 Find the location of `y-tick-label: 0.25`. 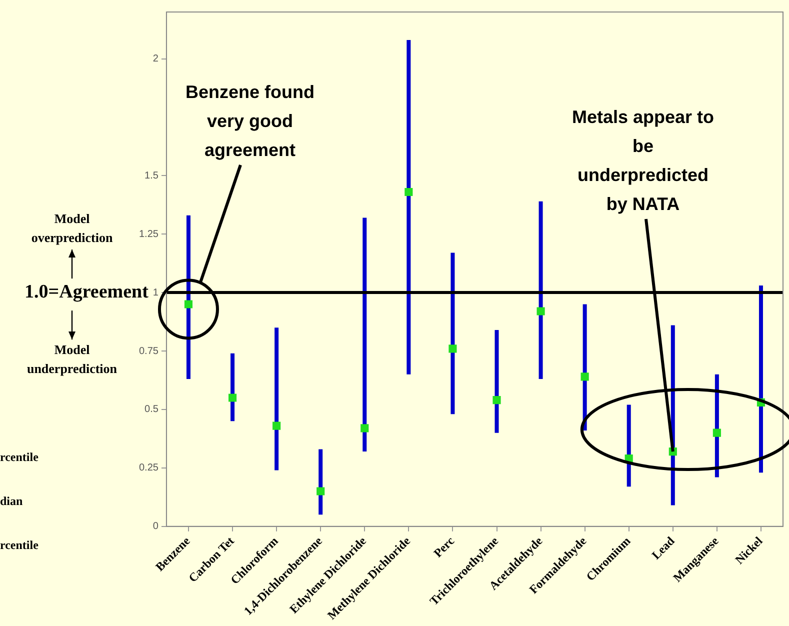

y-tick-label: 0.25 is located at coordinates (148, 468).